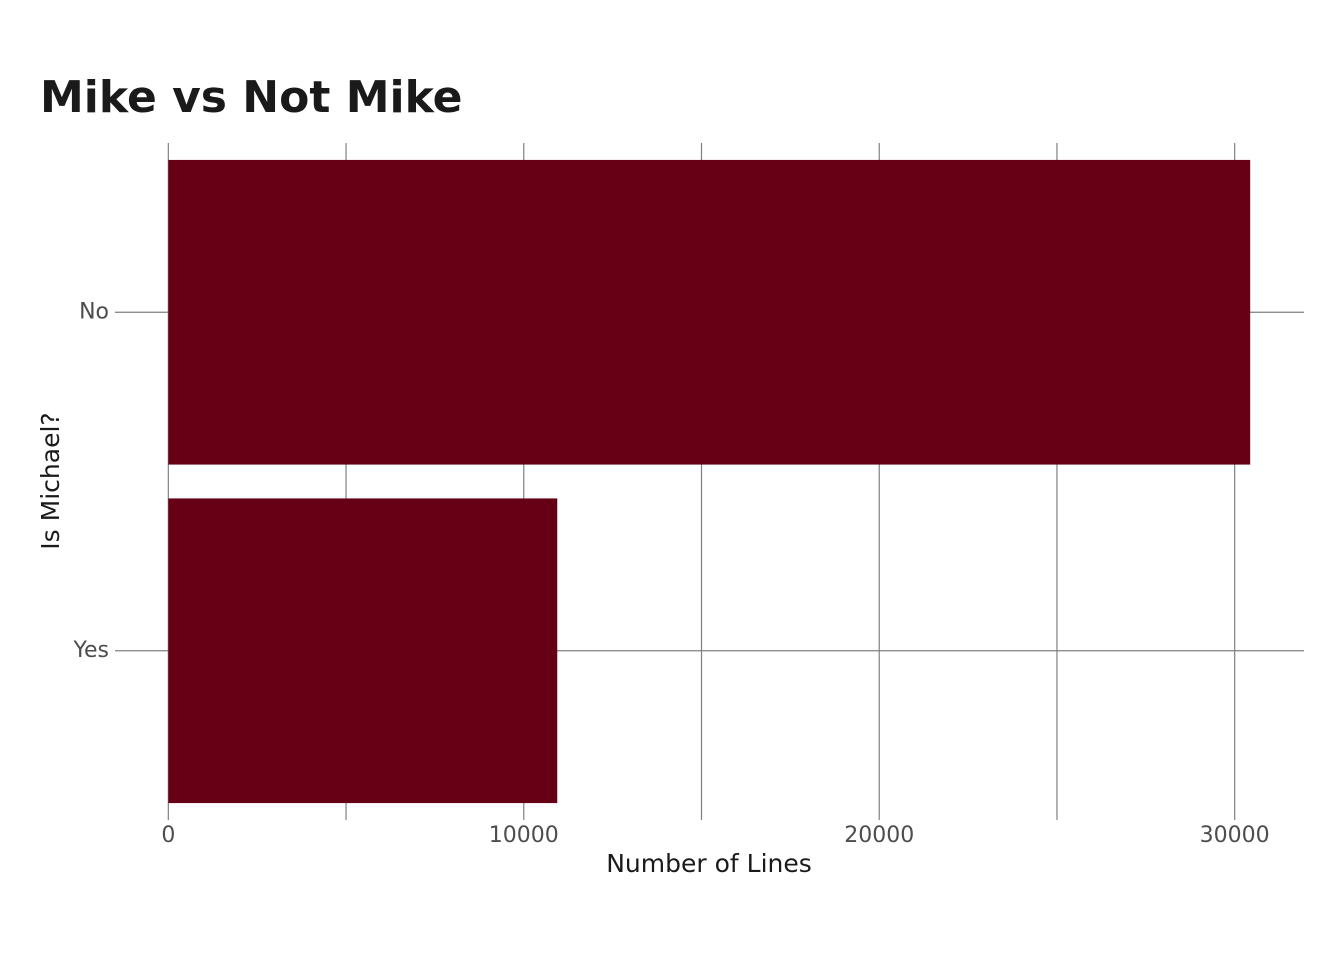  What do you see at coordinates (363, 651) in the screenshot?
I see `bar` at bounding box center [363, 651].